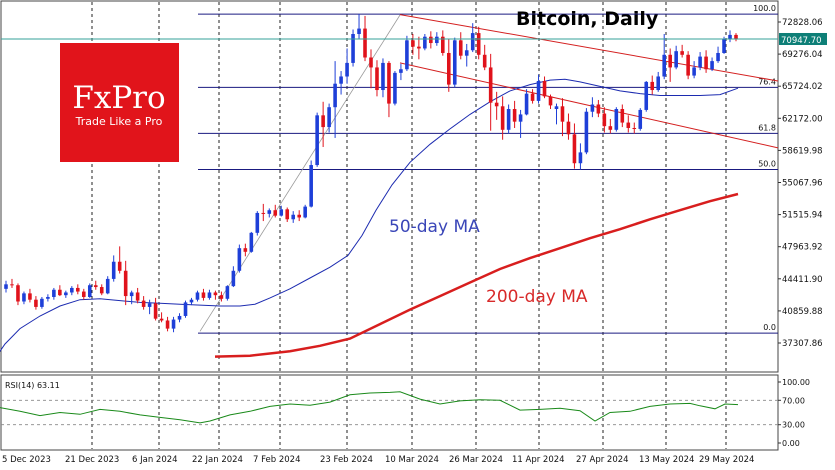  Describe the element at coordinates (346, 460) in the screenshot. I see `x-tick-label: 23 Feb 2024` at that location.